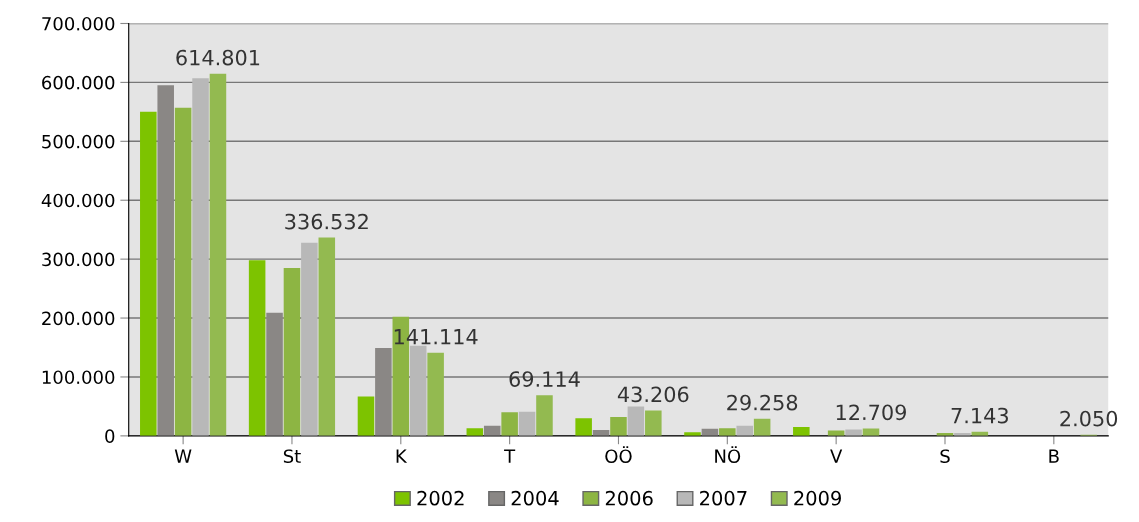 The width and height of the screenshot is (1139, 522). What do you see at coordinates (1054, 456) in the screenshot?
I see `x-tick-label: B` at bounding box center [1054, 456].